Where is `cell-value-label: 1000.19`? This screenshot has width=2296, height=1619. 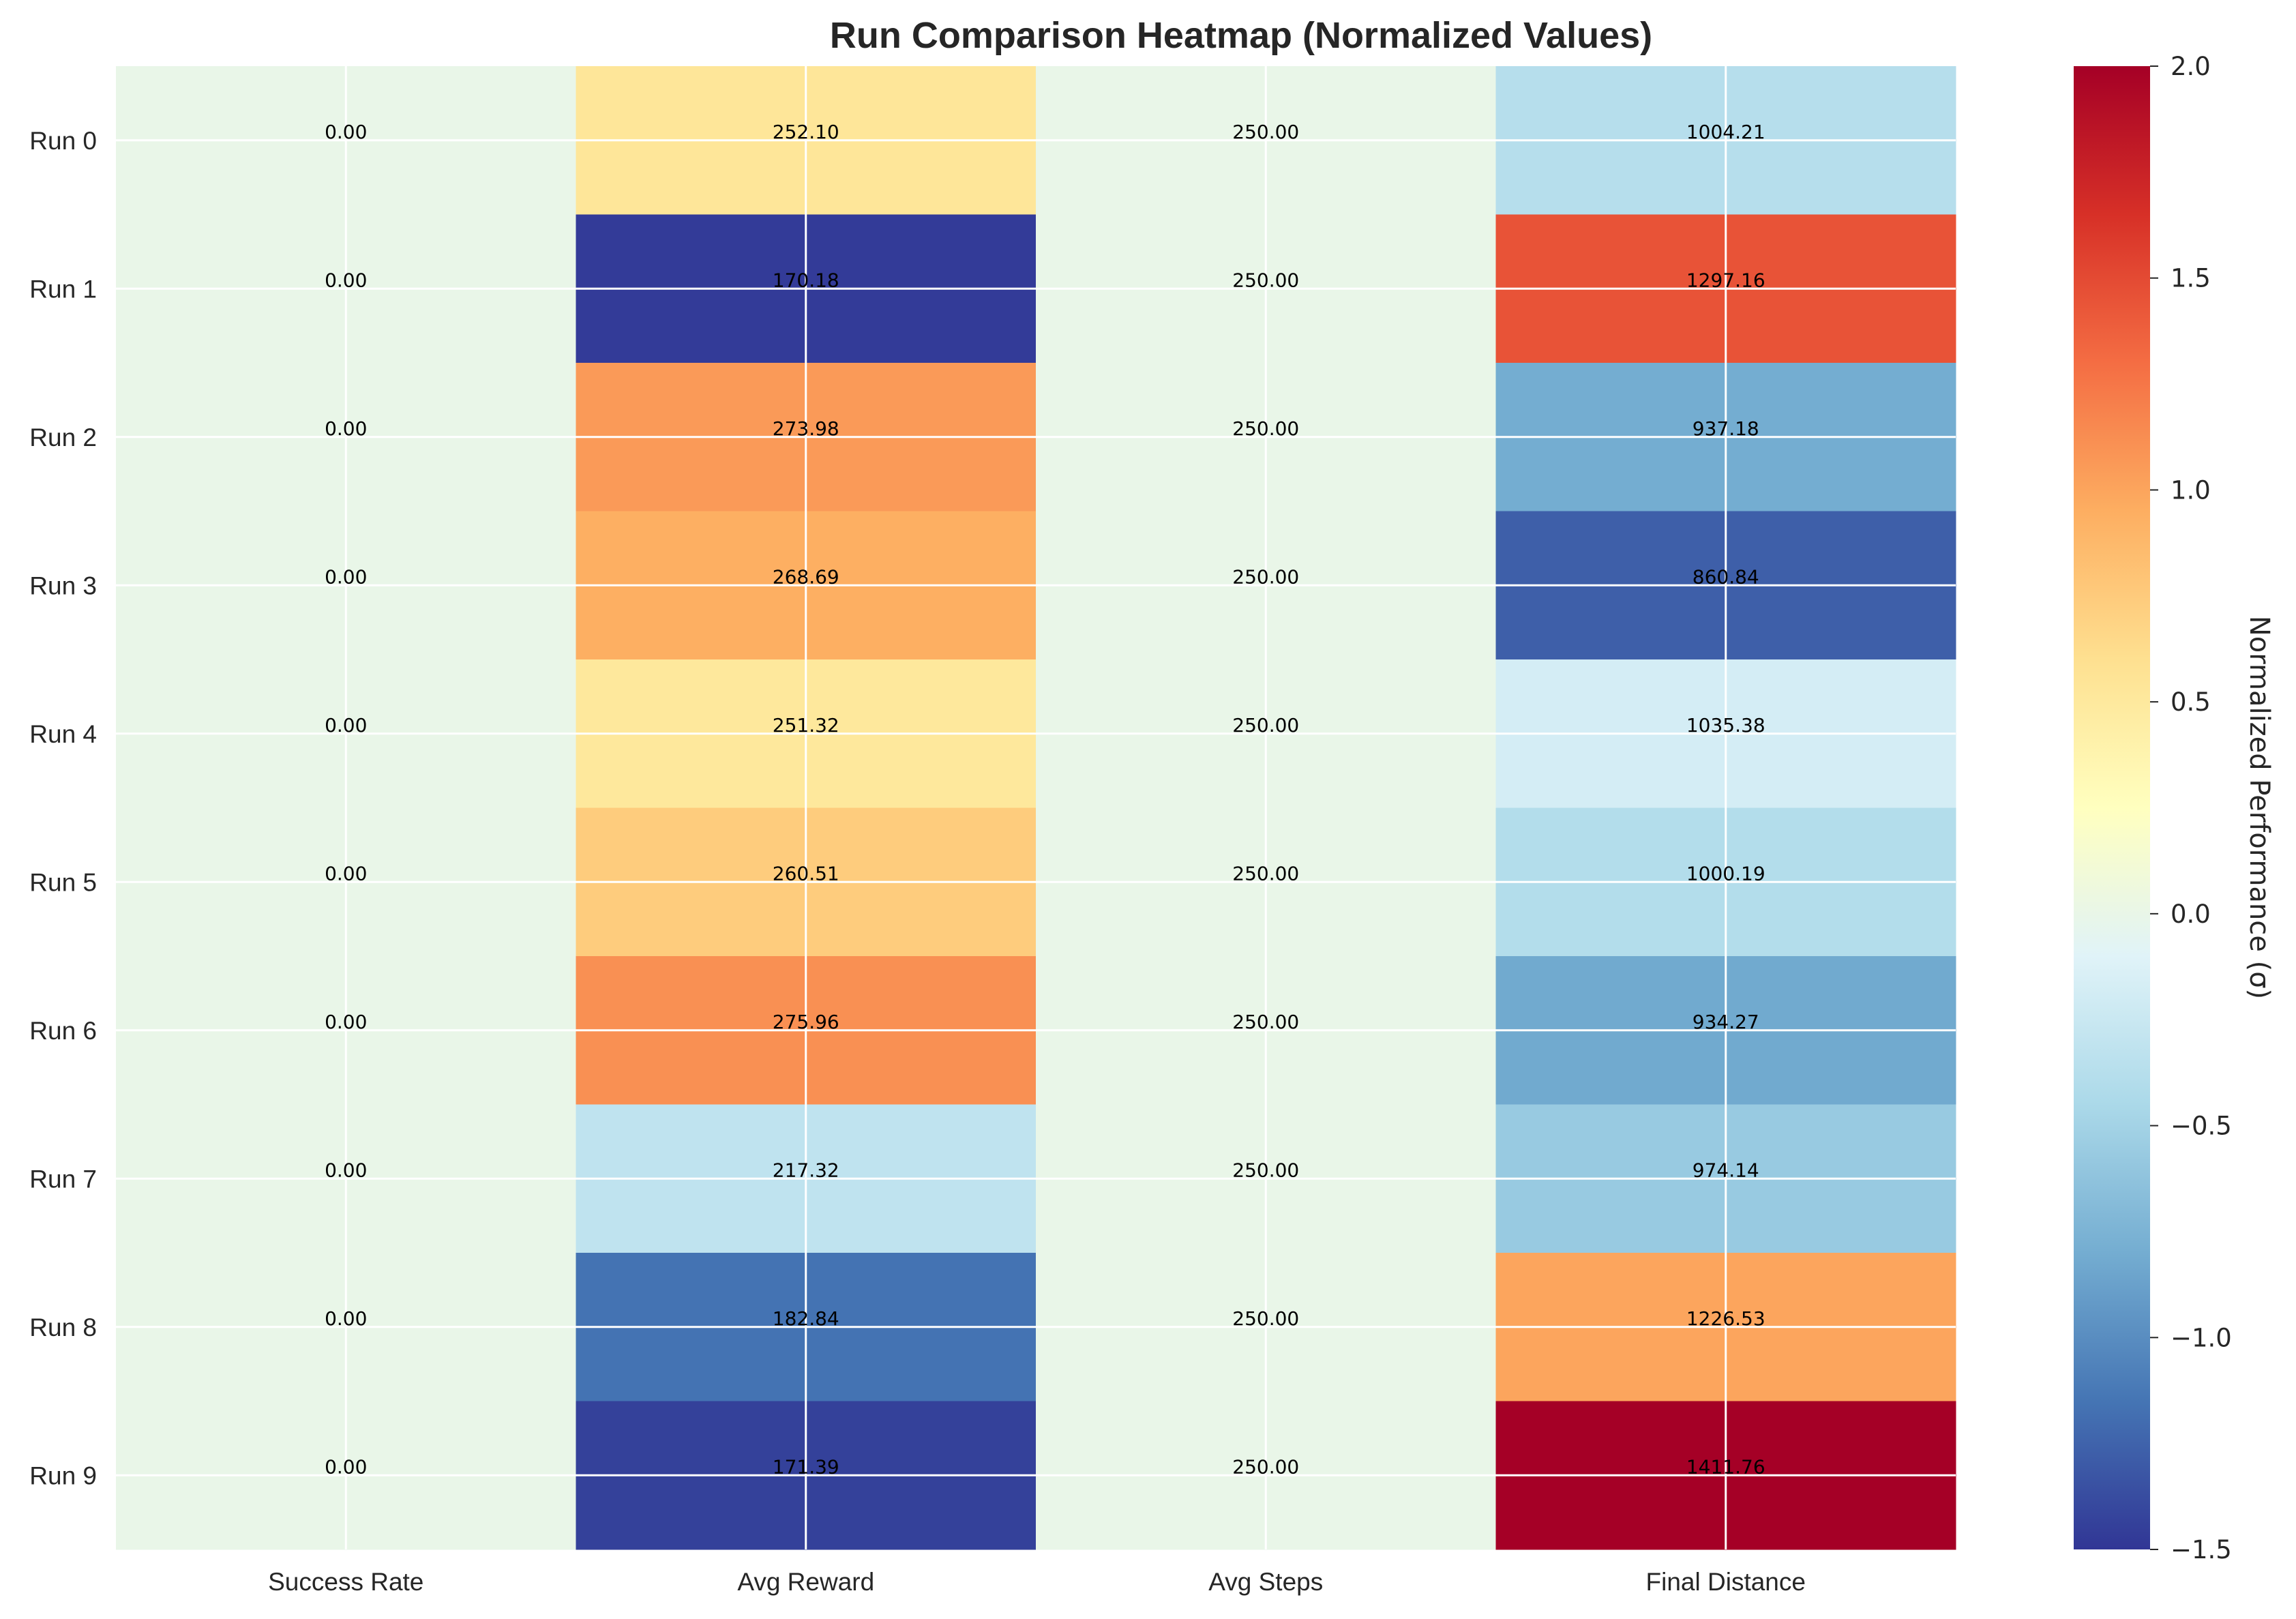
cell-value-label: 1000.19 is located at coordinates (1726, 873).